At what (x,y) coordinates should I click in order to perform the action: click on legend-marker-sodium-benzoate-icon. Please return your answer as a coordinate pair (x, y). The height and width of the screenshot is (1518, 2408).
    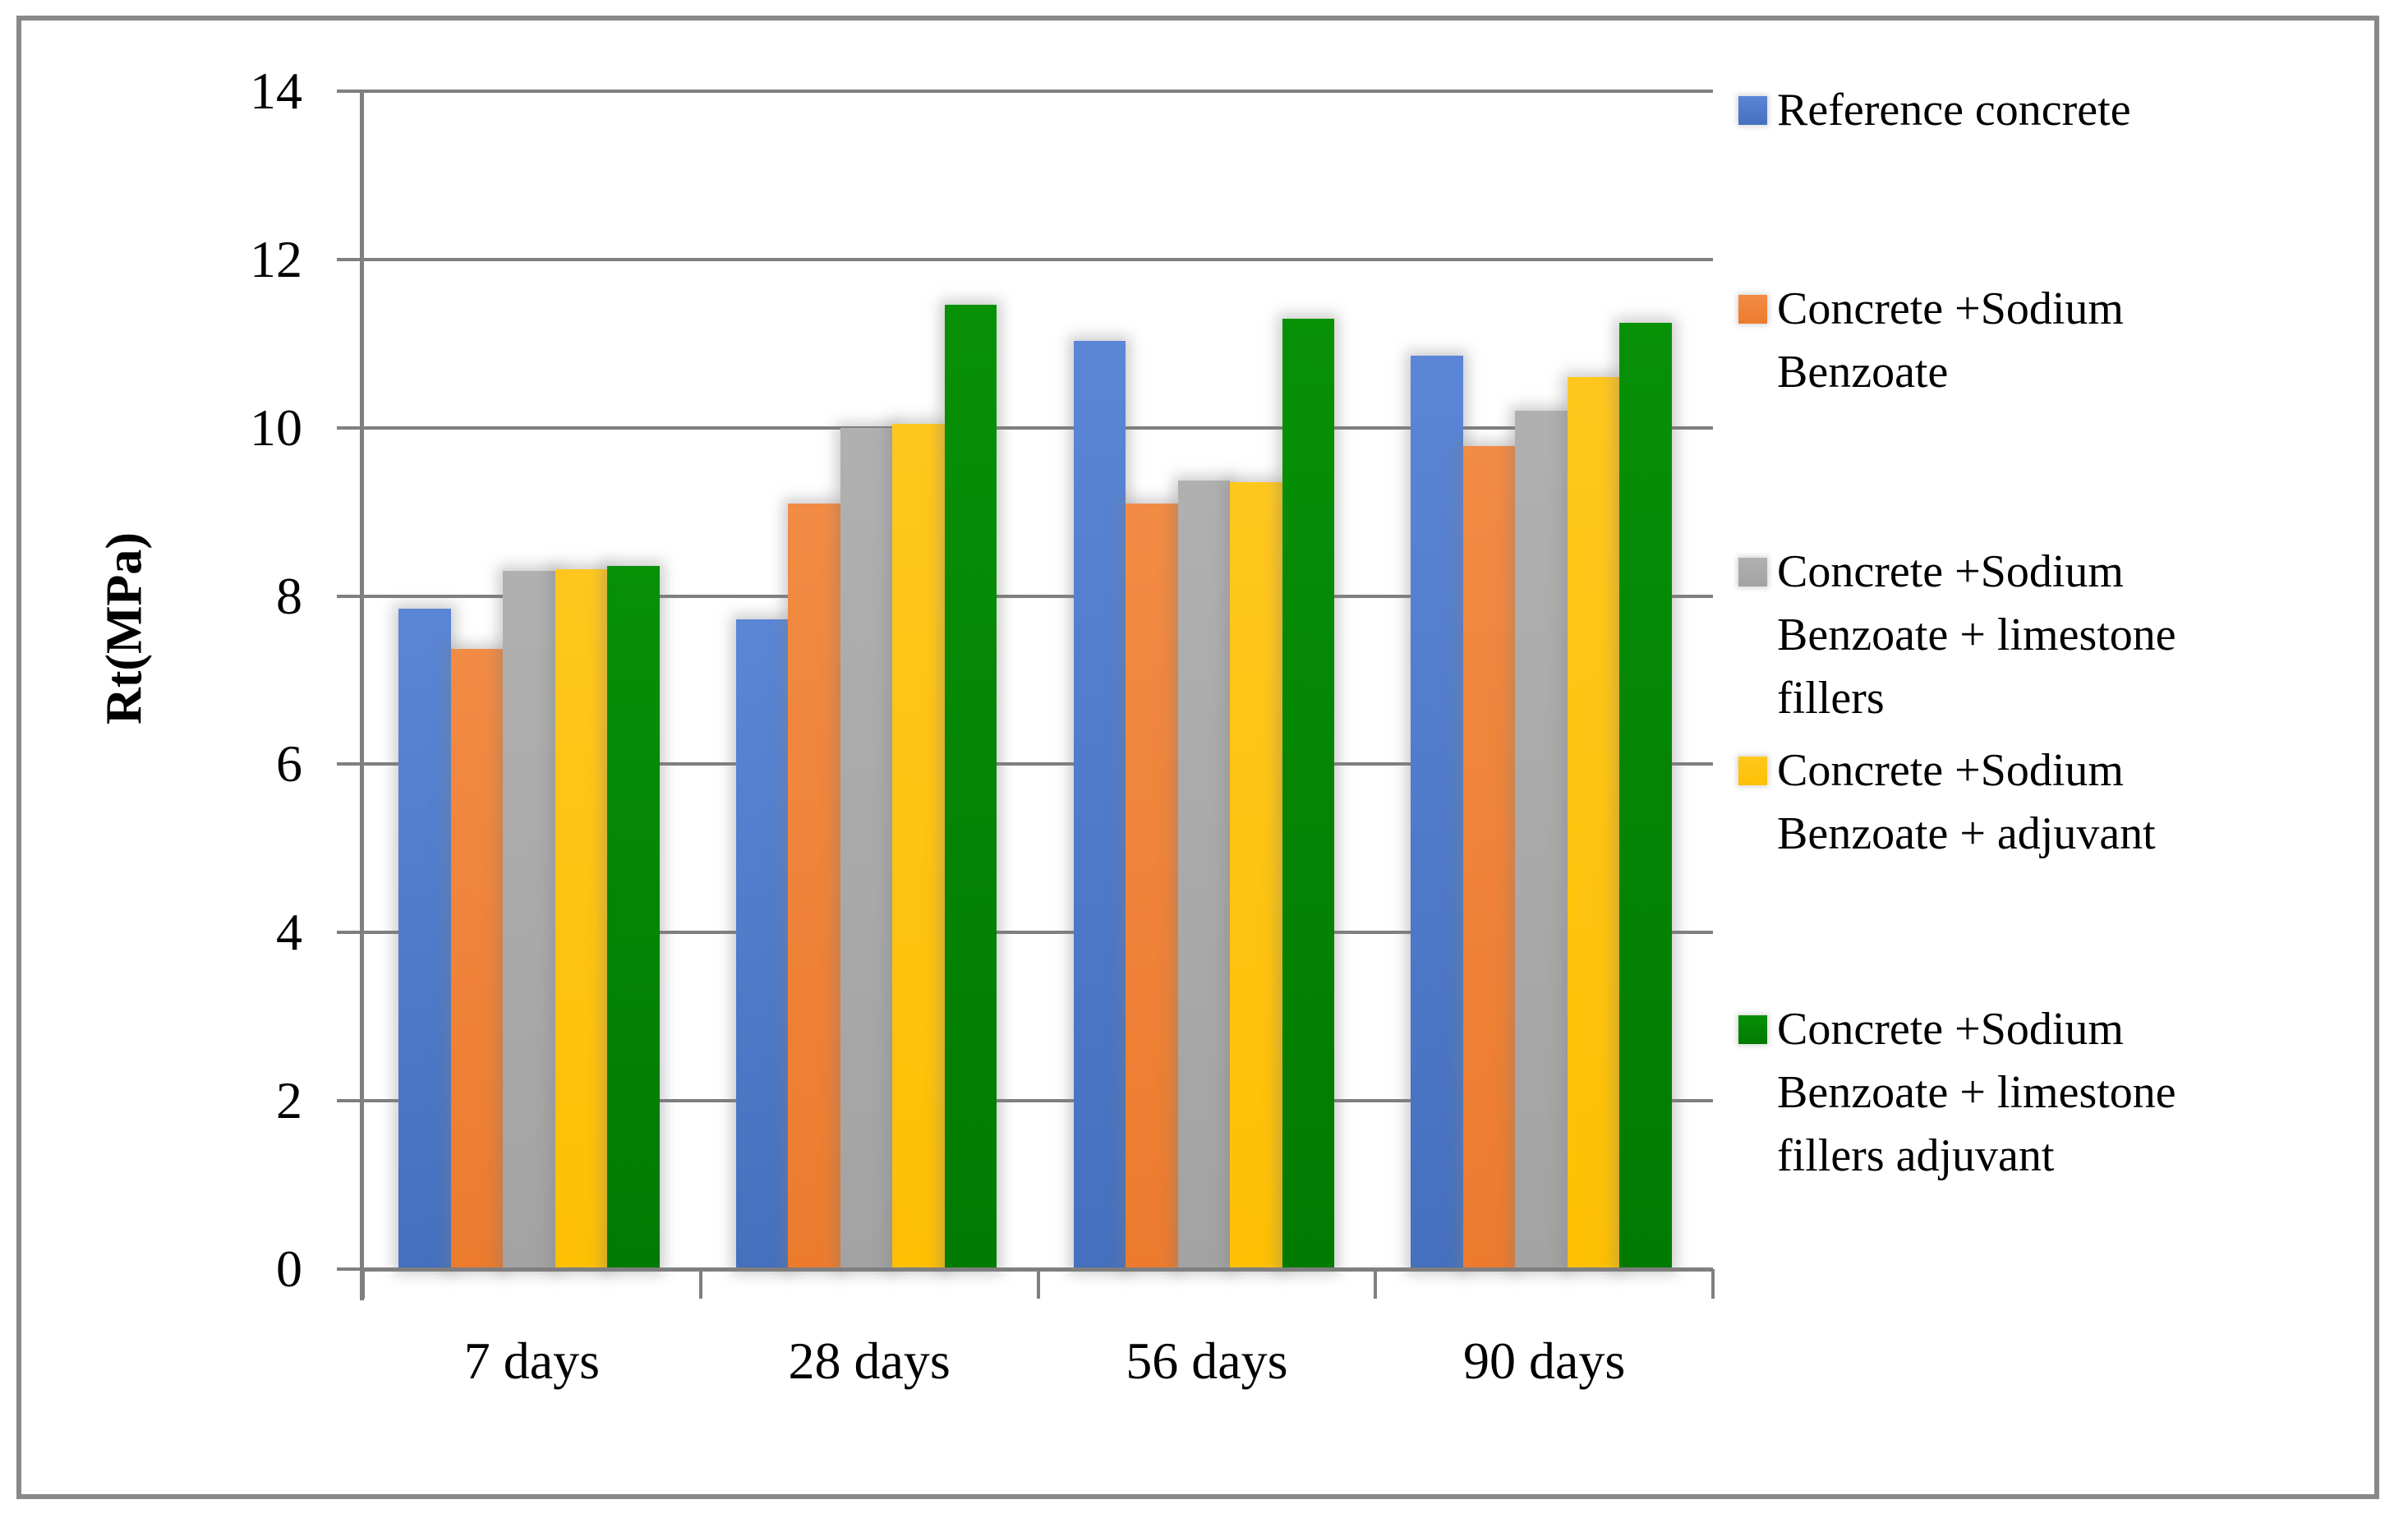
    Looking at the image, I should click on (1752, 309).